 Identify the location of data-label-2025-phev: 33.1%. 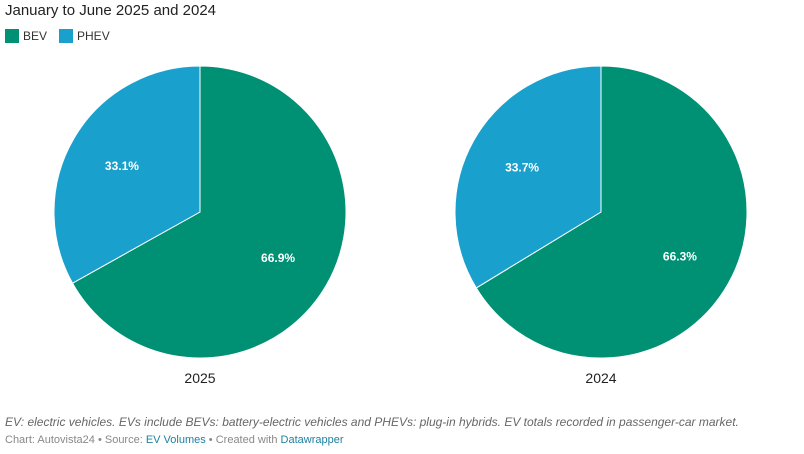
(122, 166).